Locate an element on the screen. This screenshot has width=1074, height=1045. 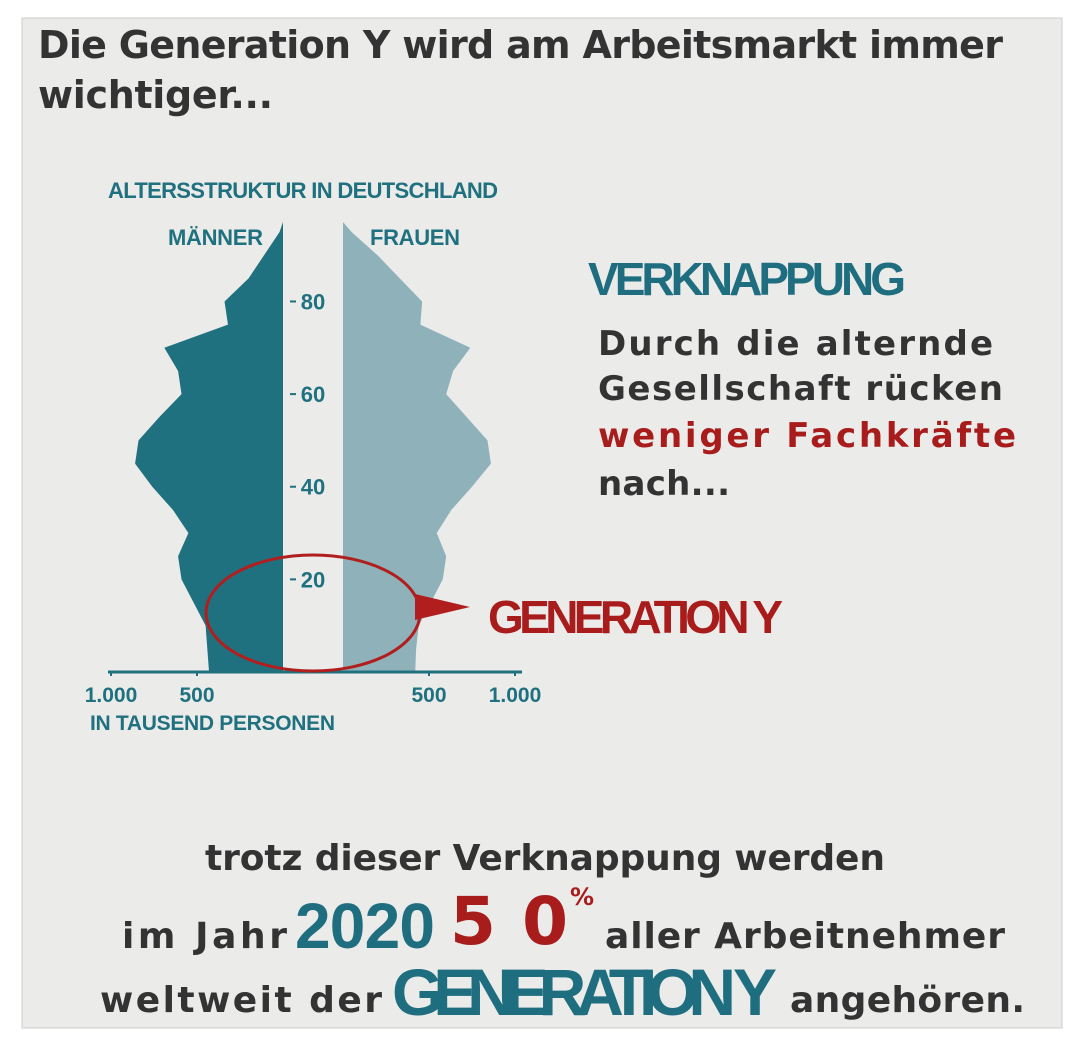
footer-emphasis: GENERATION Y is located at coordinates (584, 992).